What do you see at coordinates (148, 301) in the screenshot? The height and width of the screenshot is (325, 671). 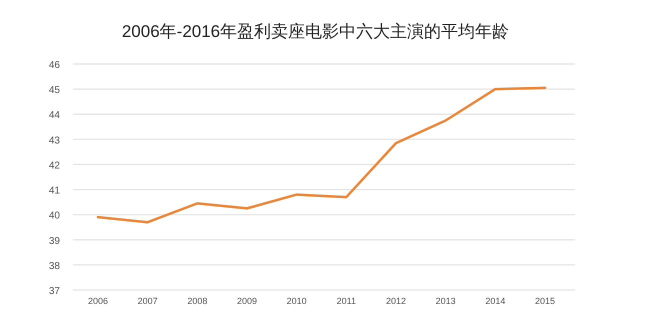 I see `x-tick-label: 2007` at bounding box center [148, 301].